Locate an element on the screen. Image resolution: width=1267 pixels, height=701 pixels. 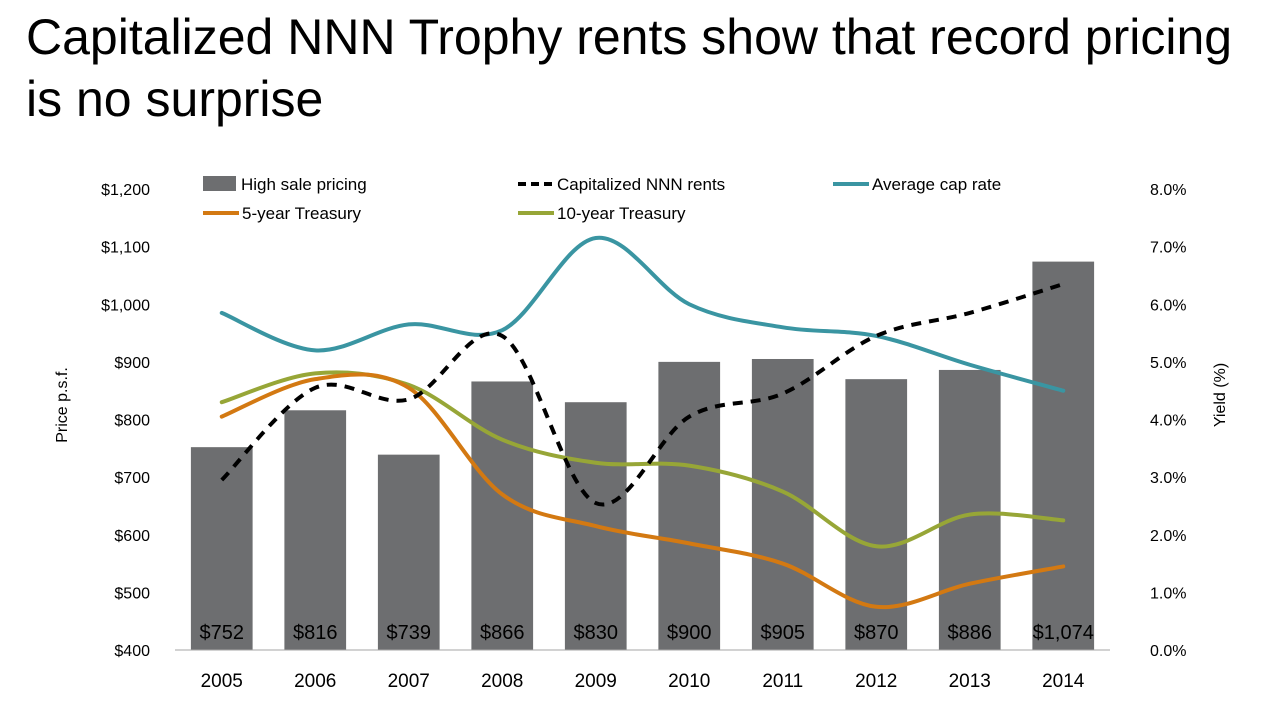
left-tick-label: $800 is located at coordinates (132, 421).